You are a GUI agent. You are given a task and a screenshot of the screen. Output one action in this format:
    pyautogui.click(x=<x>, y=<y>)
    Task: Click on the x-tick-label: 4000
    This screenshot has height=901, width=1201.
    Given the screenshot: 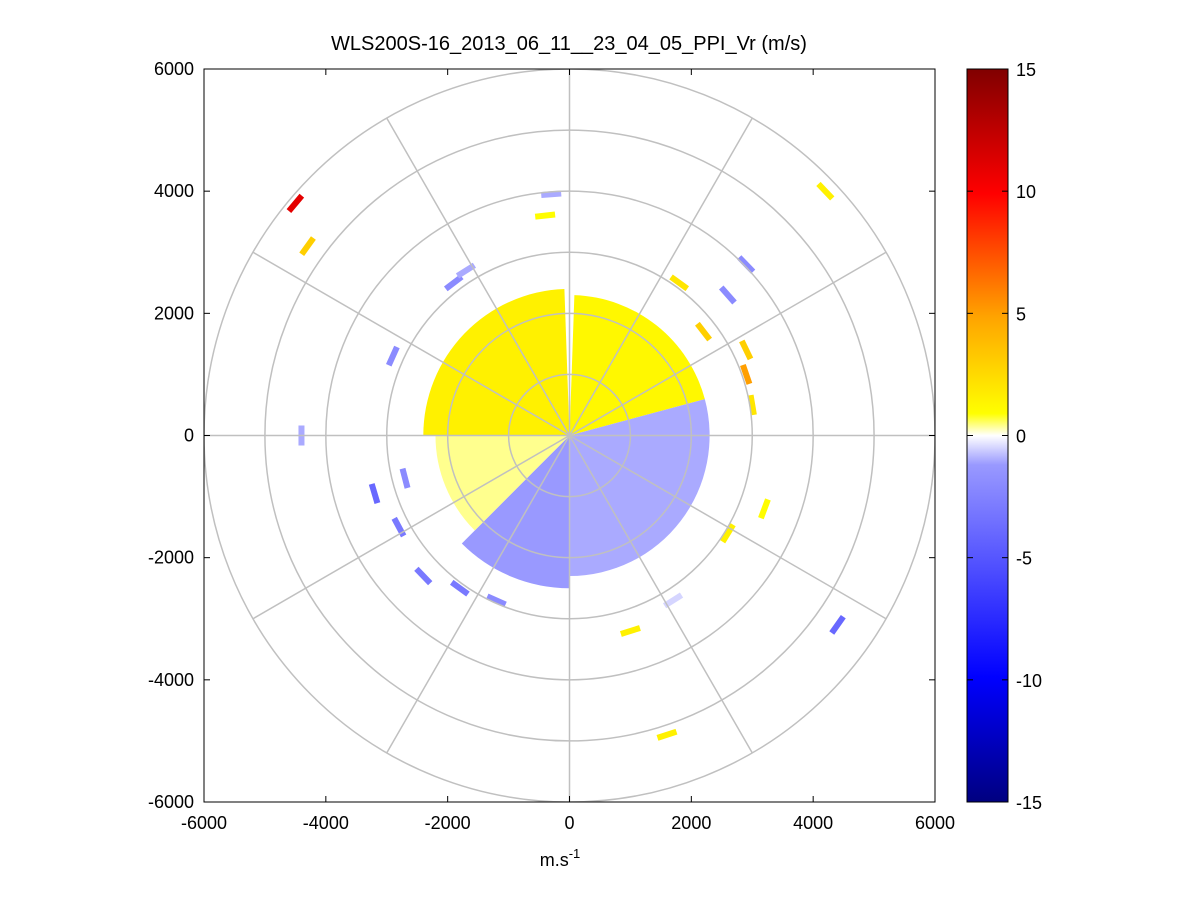 What is the action you would take?
    pyautogui.click(x=813, y=823)
    